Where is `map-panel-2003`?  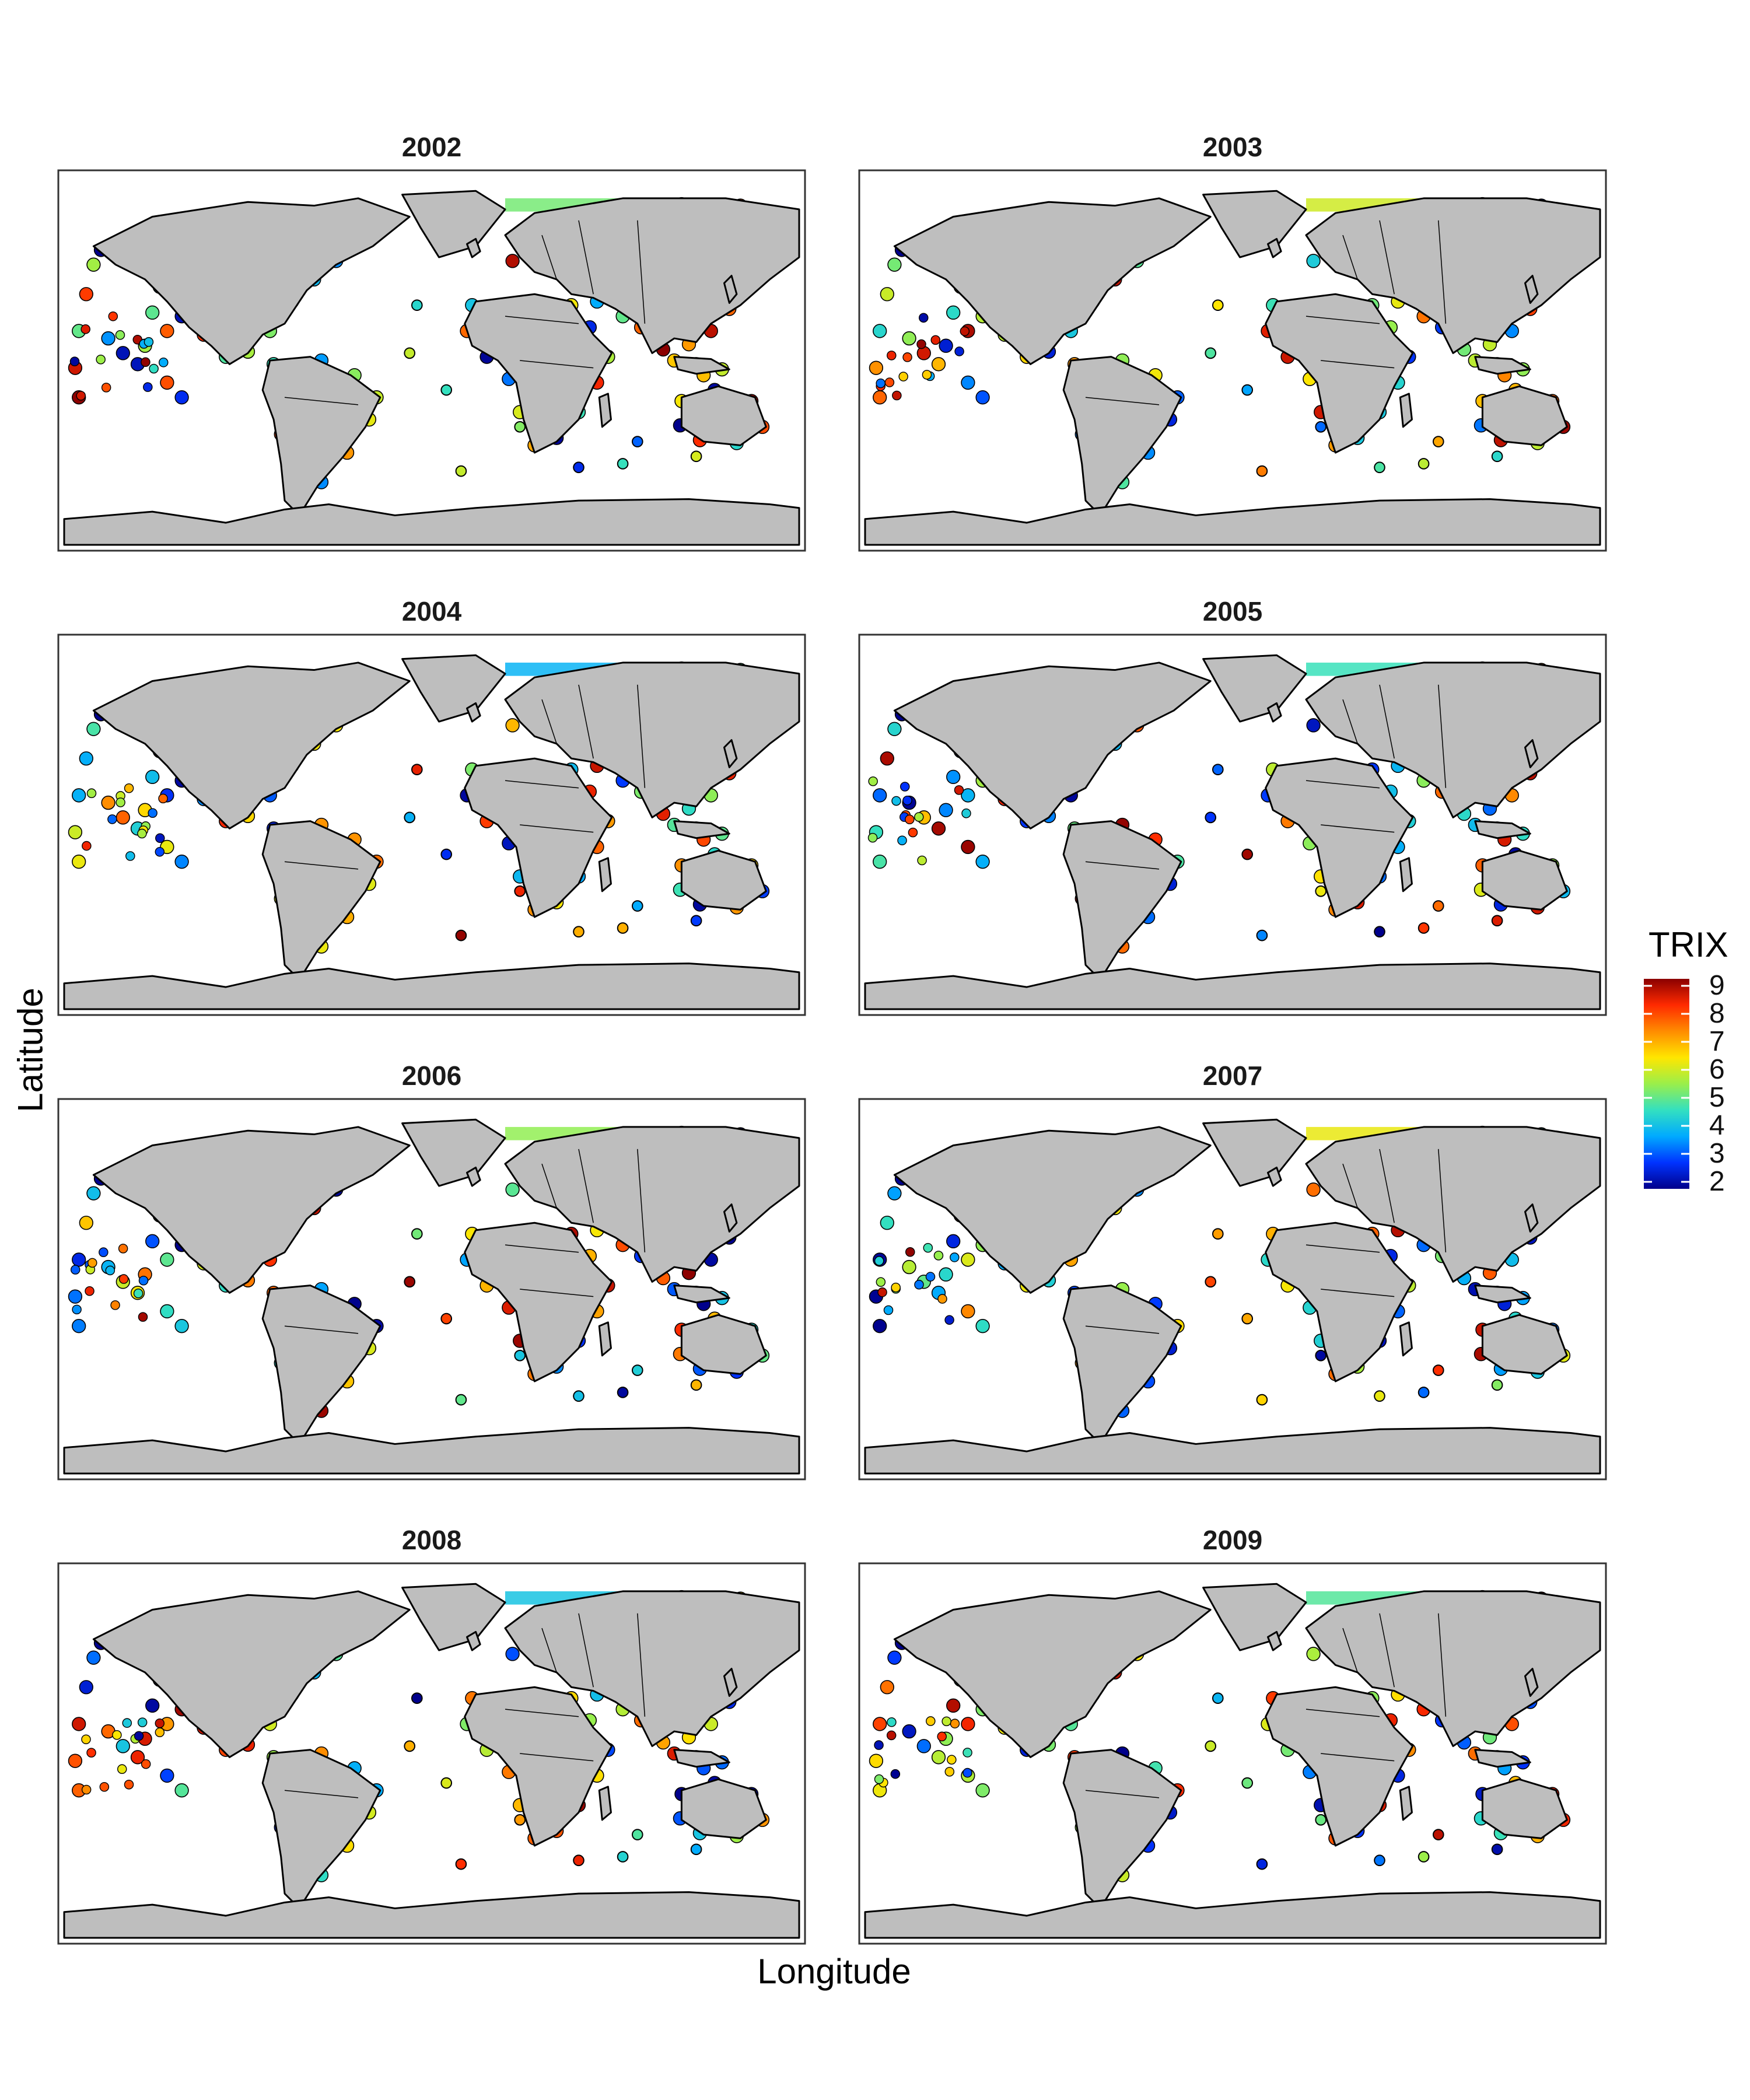
map-panel-2003 is located at coordinates (1232, 360).